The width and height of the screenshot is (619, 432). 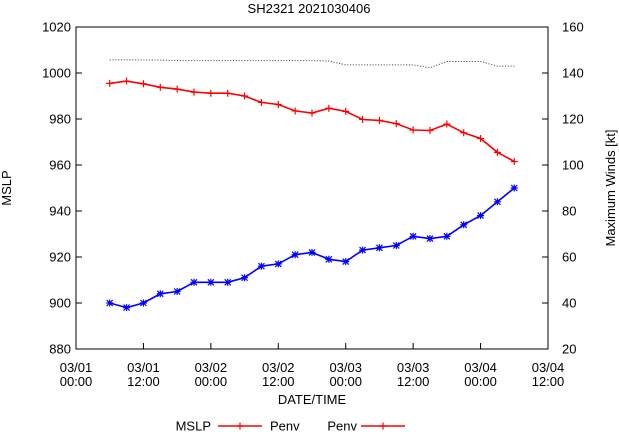 I want to click on legend: MSLP Penv Penv, so click(x=290, y=425).